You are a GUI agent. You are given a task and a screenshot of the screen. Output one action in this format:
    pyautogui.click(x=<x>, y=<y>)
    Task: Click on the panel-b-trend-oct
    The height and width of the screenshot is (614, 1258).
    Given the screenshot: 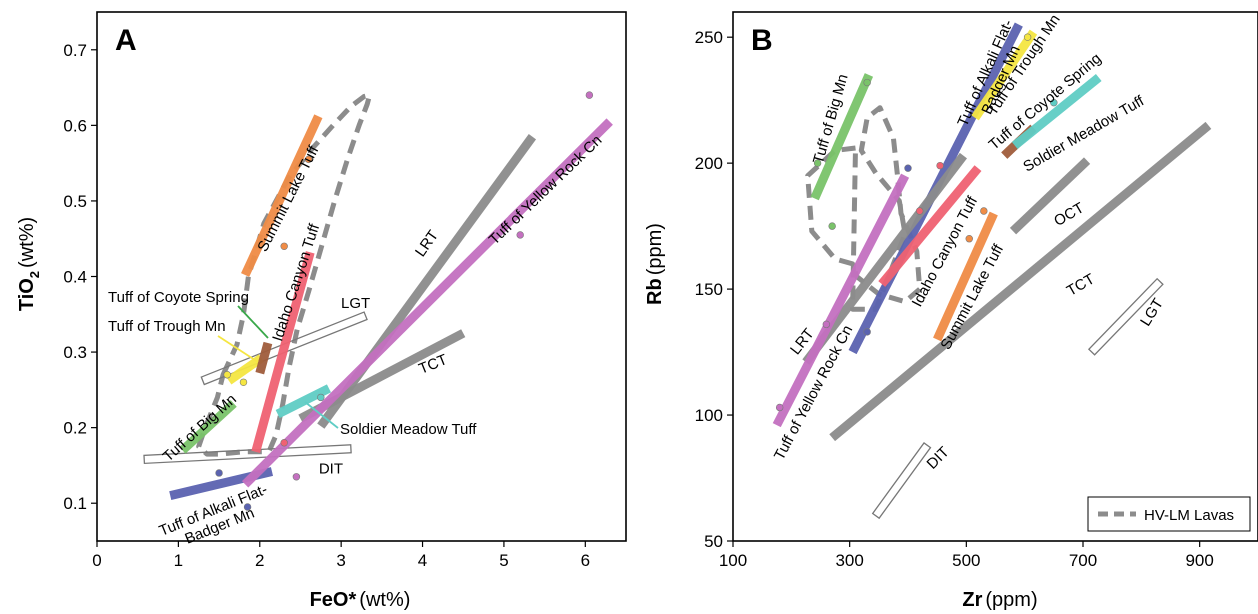 What is the action you would take?
    pyautogui.click(x=1050, y=196)
    